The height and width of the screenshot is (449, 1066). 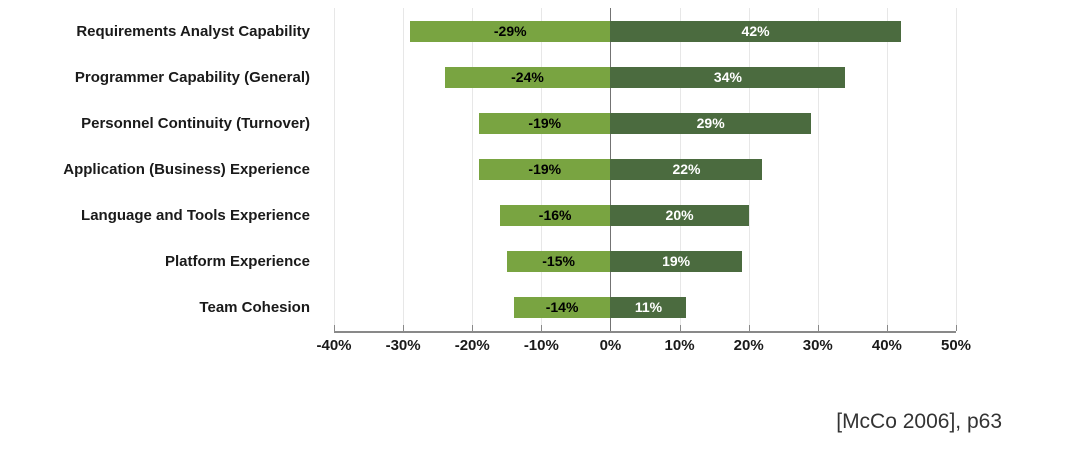 I want to click on category-label: Team Cohesion, so click(x=254, y=307).